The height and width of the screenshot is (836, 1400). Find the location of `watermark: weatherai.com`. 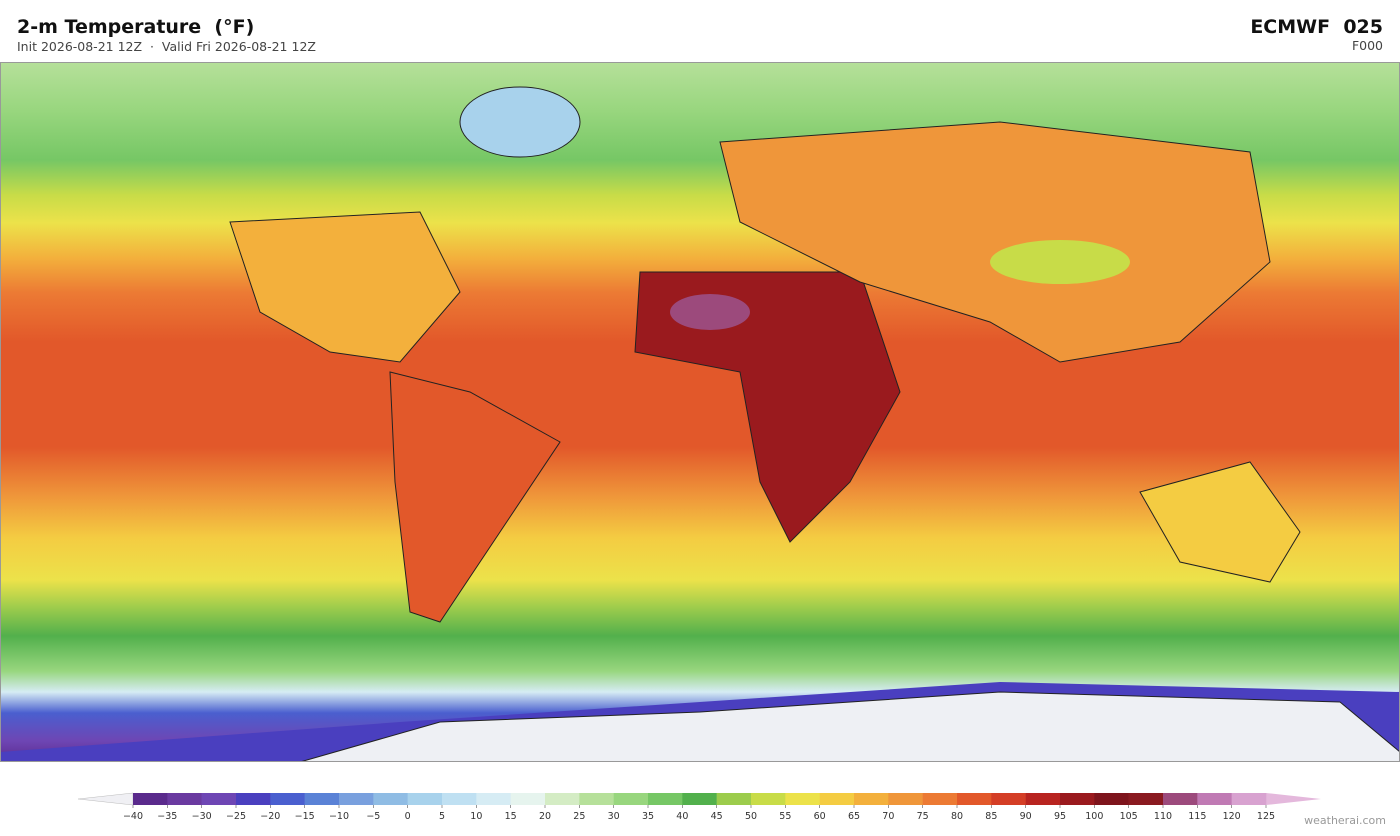

watermark: weatherai.com is located at coordinates (1345, 820).